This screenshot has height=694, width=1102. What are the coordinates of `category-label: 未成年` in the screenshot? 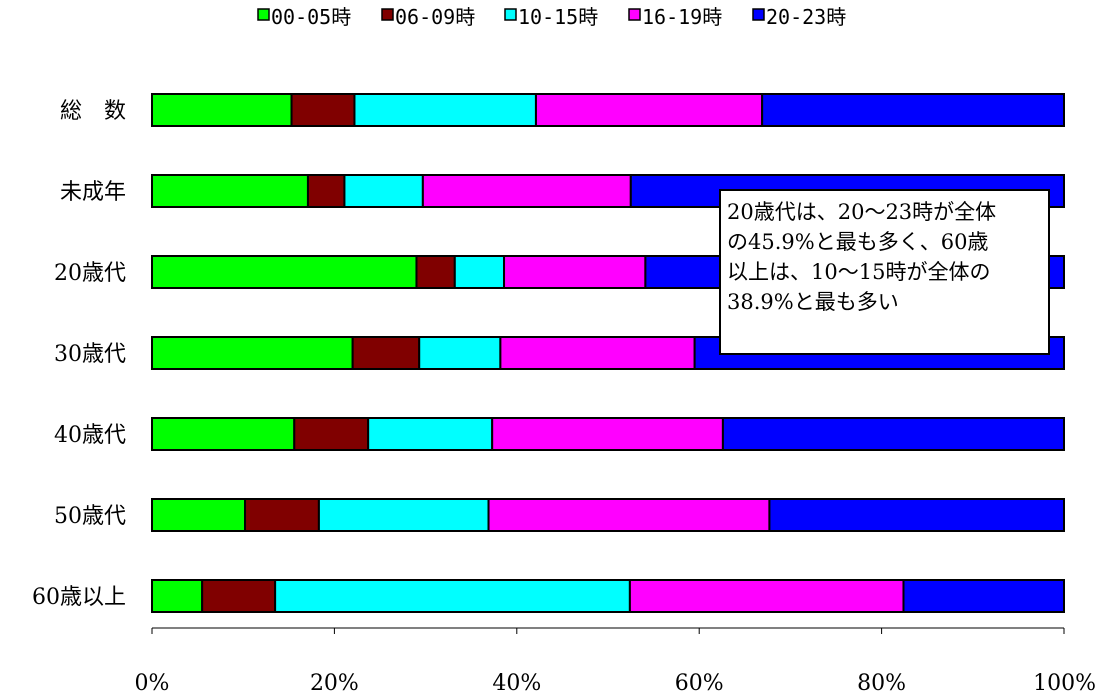 It's located at (93, 192).